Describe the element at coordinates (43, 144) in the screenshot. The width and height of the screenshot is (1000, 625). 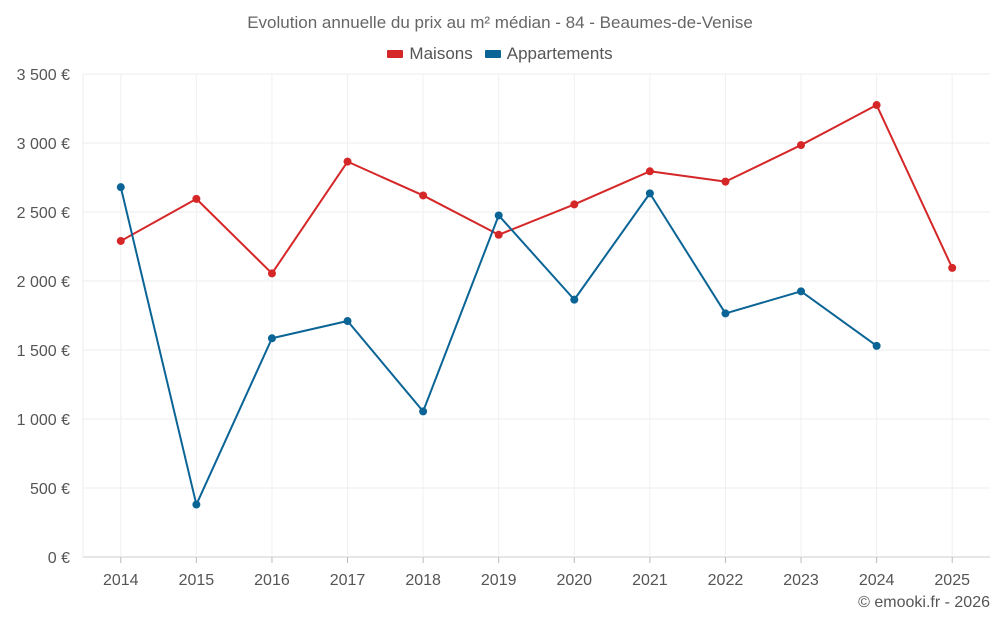
I see `y-tick-label: 3 000 €` at that location.